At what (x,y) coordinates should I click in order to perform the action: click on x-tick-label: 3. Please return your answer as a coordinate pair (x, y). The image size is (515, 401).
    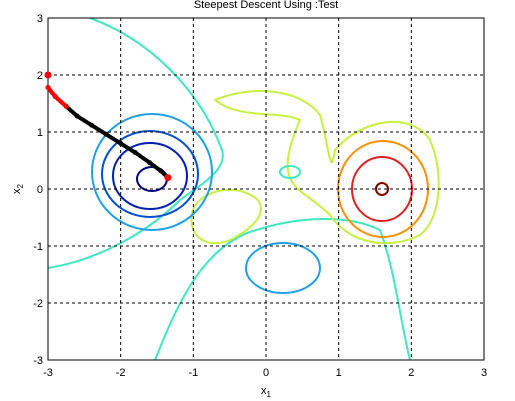
    Looking at the image, I should click on (484, 373).